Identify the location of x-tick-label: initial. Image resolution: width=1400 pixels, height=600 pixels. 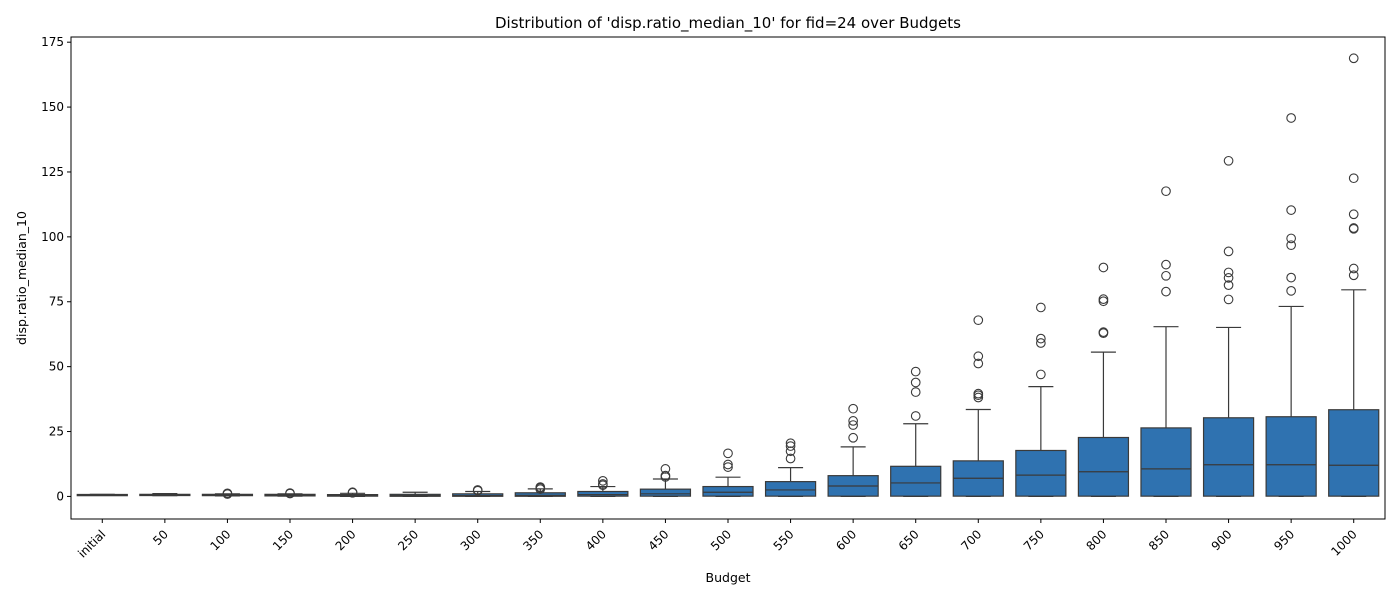
(91, 543).